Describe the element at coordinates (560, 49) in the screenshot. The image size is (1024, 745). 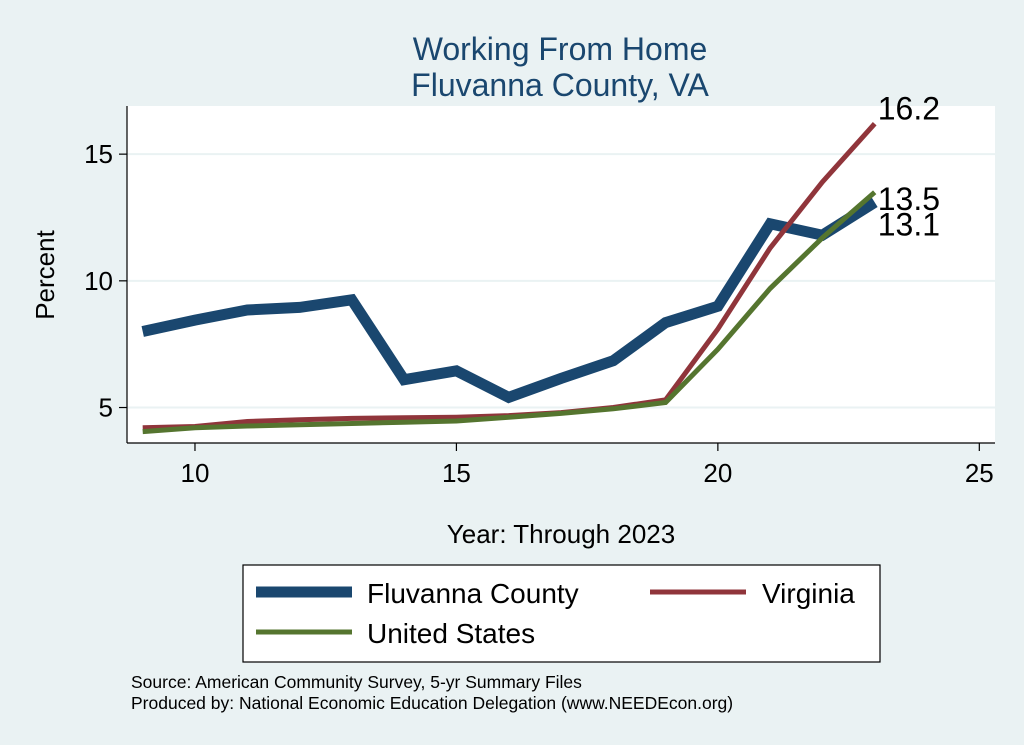
I see `chart-title-line-1: Working From Home` at that location.